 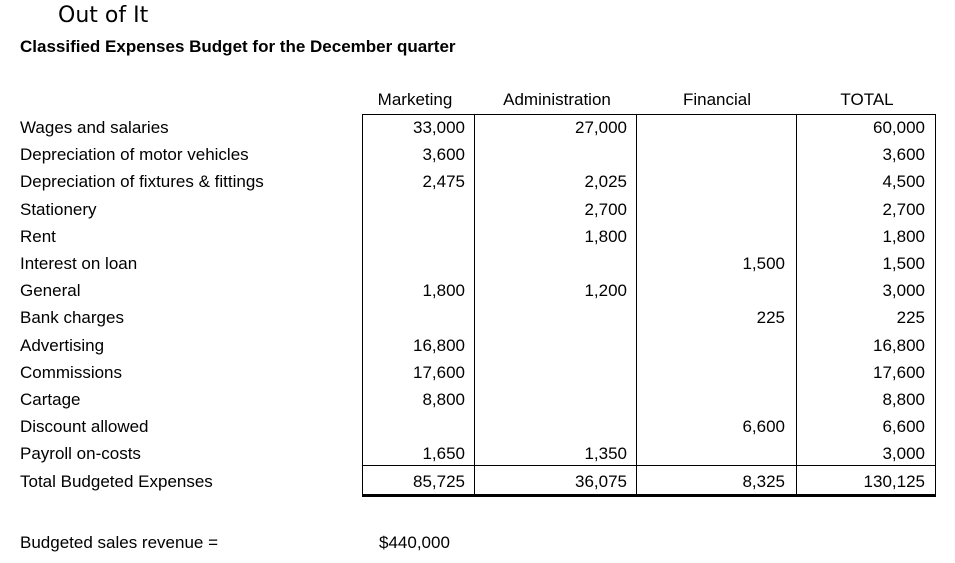 I want to click on totals-financial: 8,325, so click(x=763, y=481).